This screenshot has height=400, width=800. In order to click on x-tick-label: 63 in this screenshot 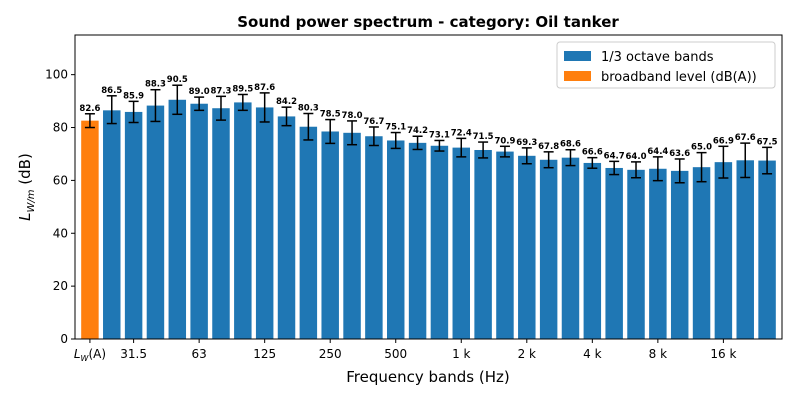, I will do `click(199, 354)`.